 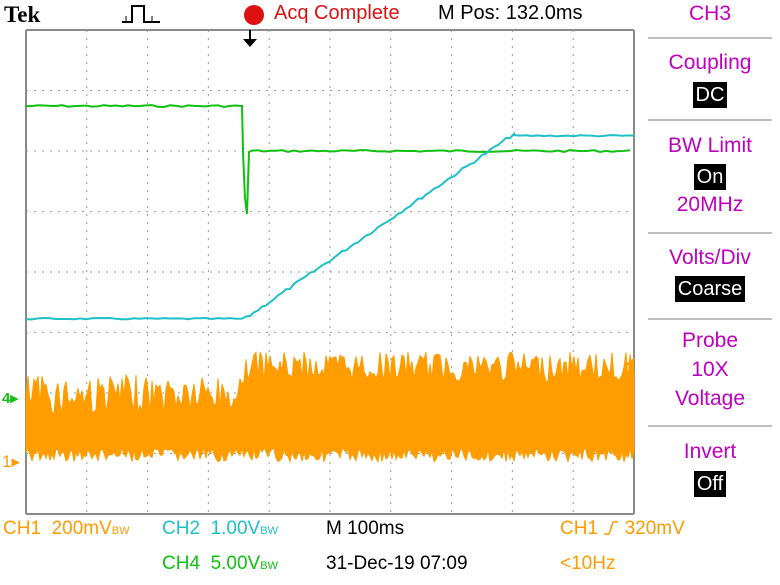 I want to click on brand-logo: Tek, so click(x=22, y=14).